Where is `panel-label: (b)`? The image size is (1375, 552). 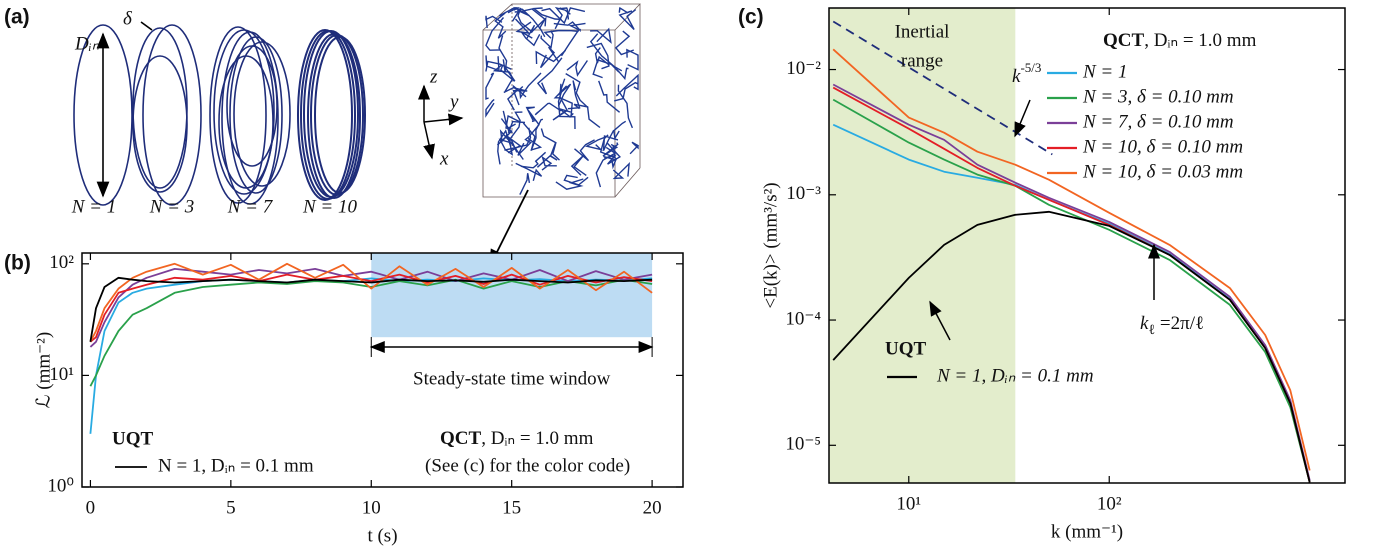 panel-label: (b) is located at coordinates (17, 263).